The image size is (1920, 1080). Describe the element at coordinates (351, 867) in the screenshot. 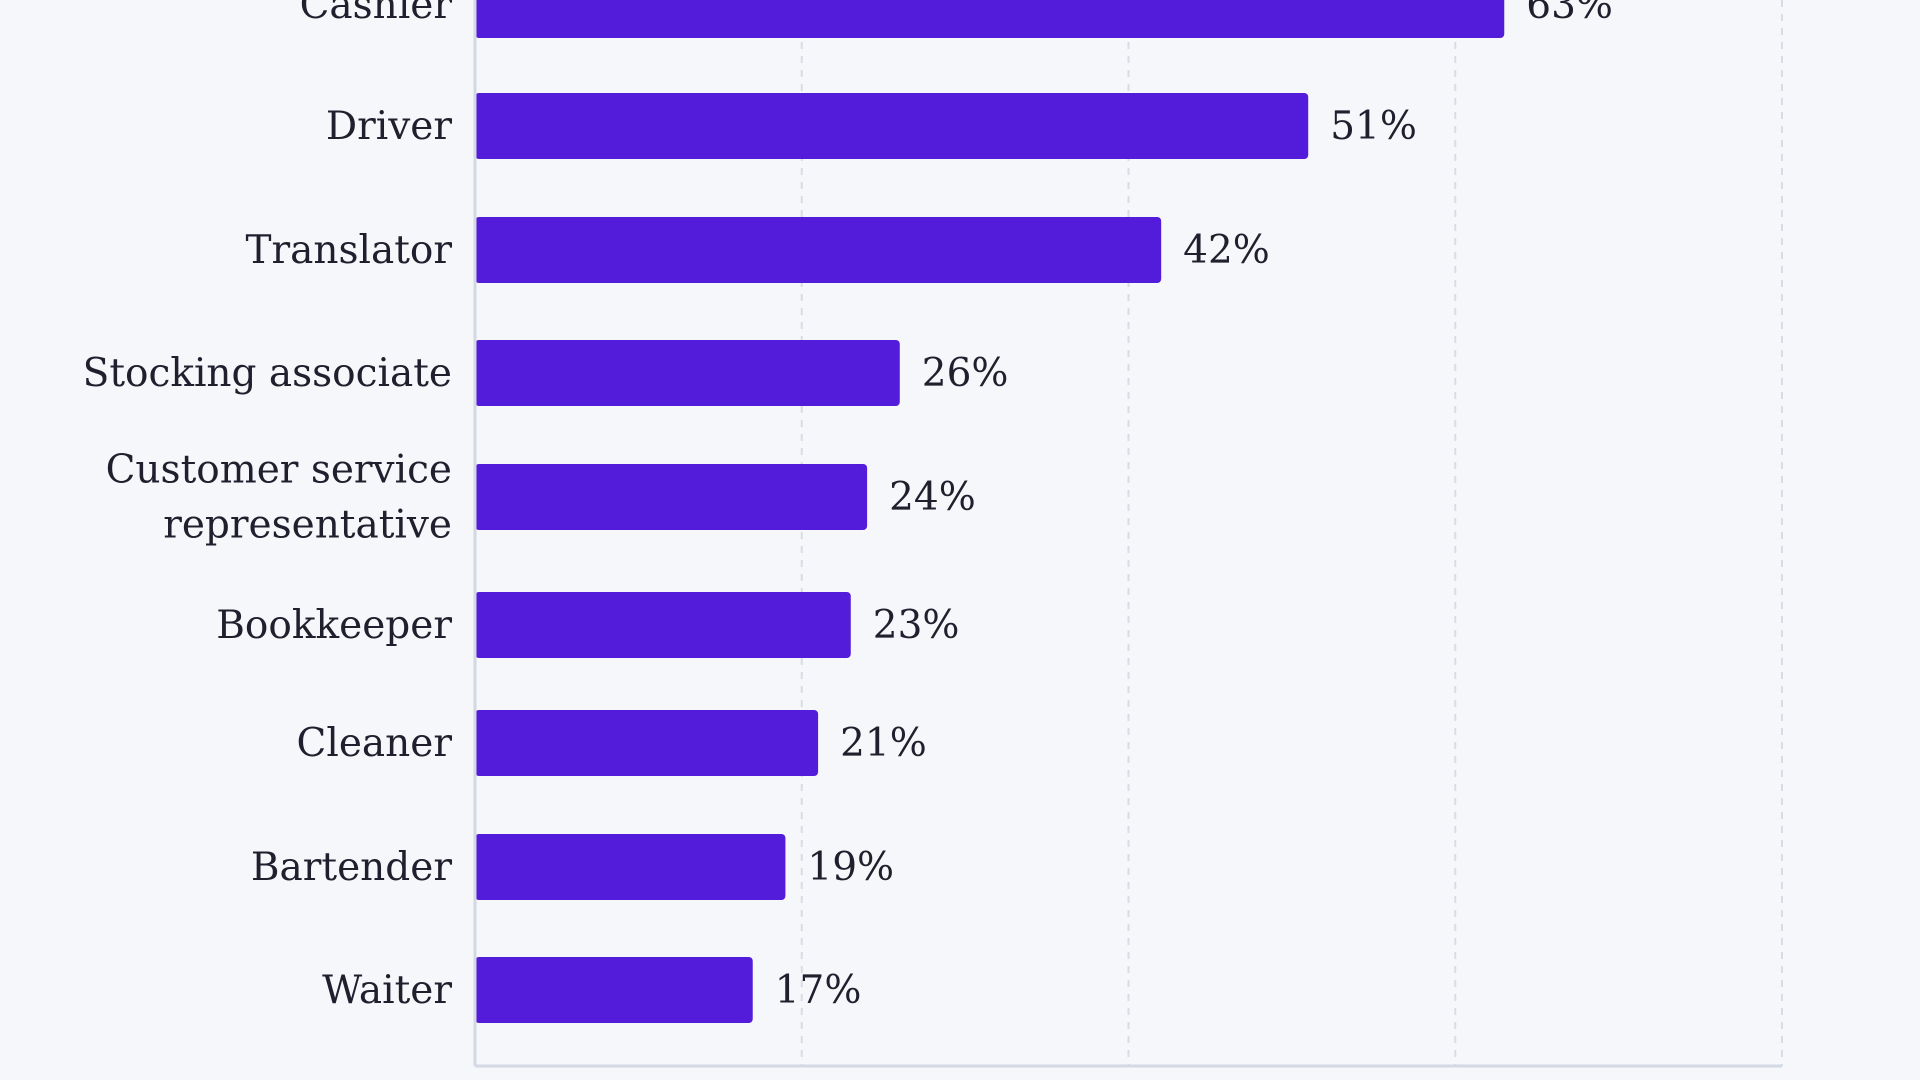

I see `category-label-bartender: Bartender` at that location.